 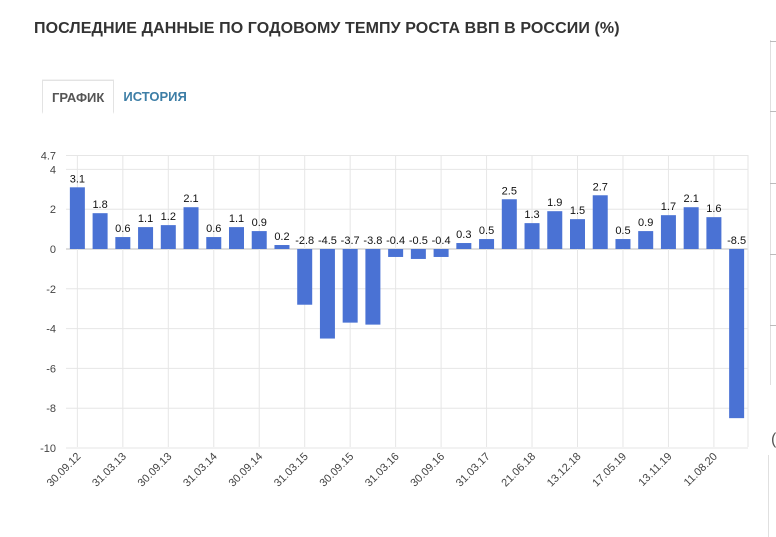 What do you see at coordinates (99, 205) in the screenshot?
I see `bar-value-label: 1.8` at bounding box center [99, 205].